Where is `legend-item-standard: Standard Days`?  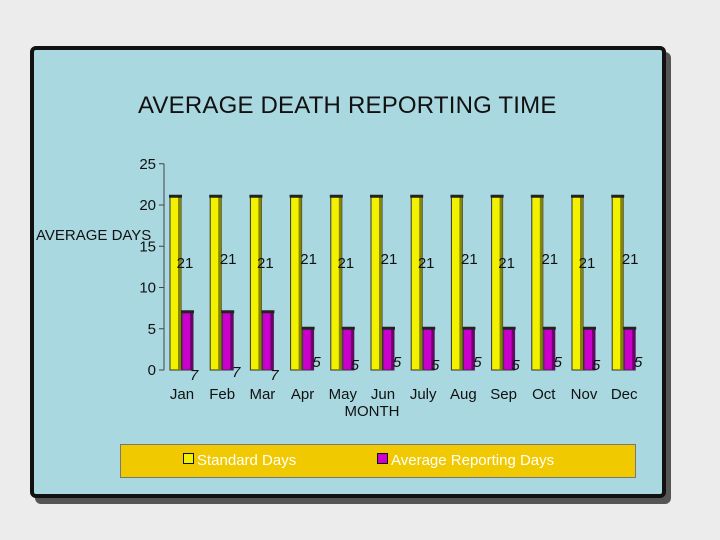 legend-item-standard: Standard Days is located at coordinates (239, 460).